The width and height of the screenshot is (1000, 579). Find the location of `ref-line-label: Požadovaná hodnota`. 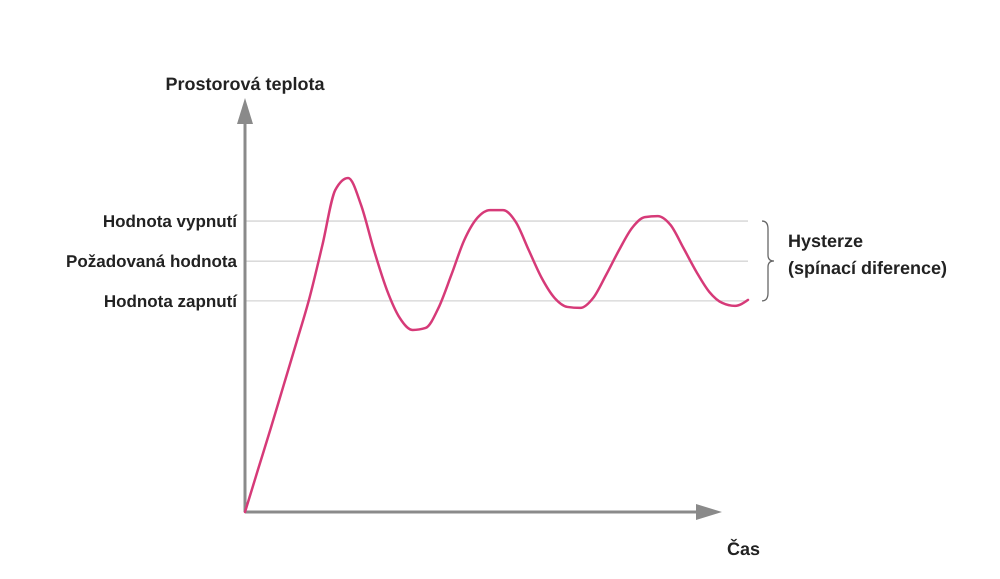

ref-line-label: Požadovaná hodnota is located at coordinates (152, 262).